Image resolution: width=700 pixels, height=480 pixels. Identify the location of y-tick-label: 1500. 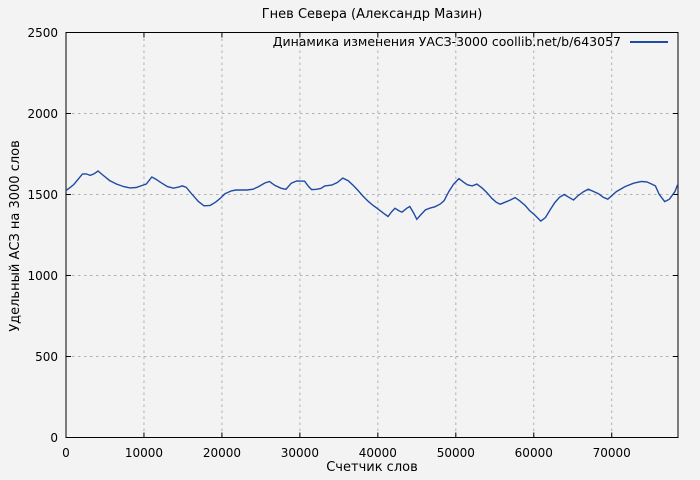
(42, 195).